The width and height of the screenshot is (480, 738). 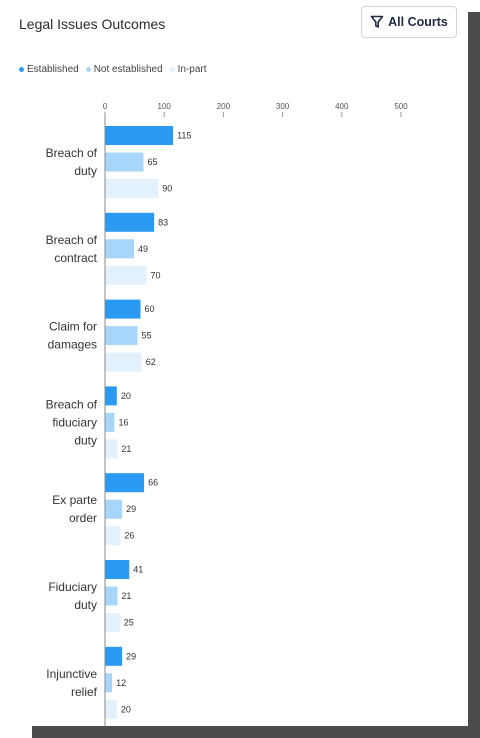 What do you see at coordinates (75, 258) in the screenshot?
I see `category-label: contract` at bounding box center [75, 258].